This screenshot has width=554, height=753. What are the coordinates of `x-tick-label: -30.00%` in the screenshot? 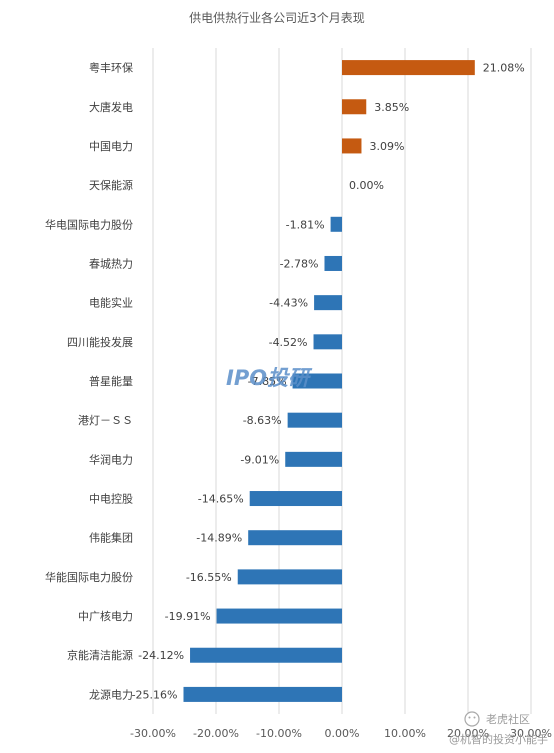 It's located at (153, 733).